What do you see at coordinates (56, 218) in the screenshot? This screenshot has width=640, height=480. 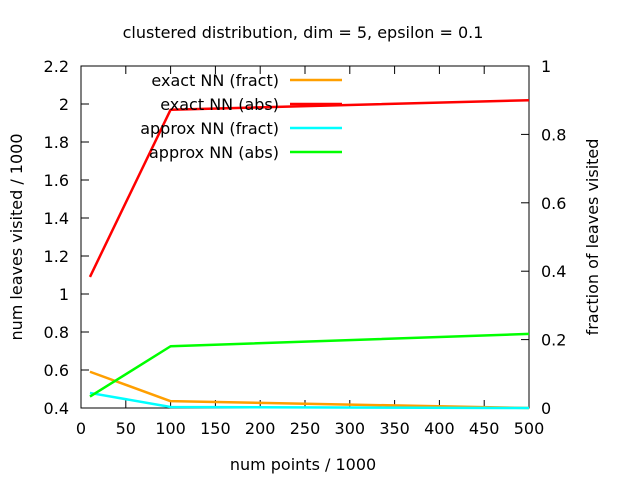 I see `y-tick-label: 1.4` at bounding box center [56, 218].